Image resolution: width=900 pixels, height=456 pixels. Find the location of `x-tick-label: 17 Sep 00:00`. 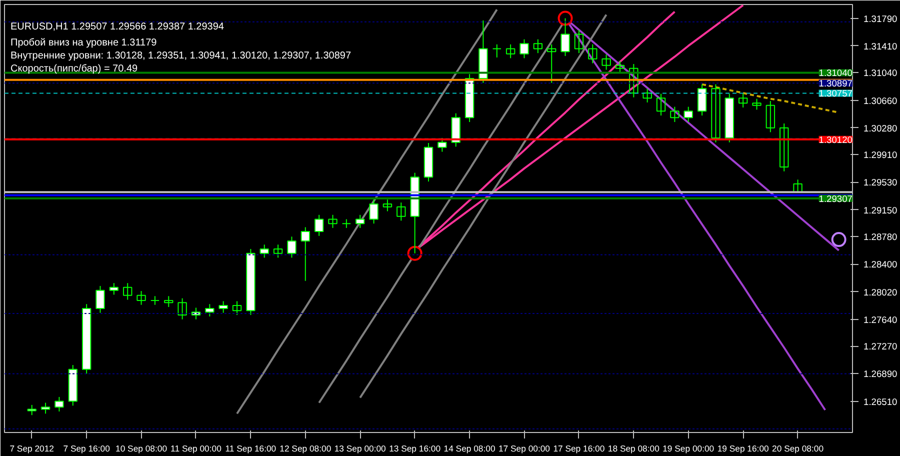

x-tick-label: 17 Sep 00:00 is located at coordinates (524, 449).